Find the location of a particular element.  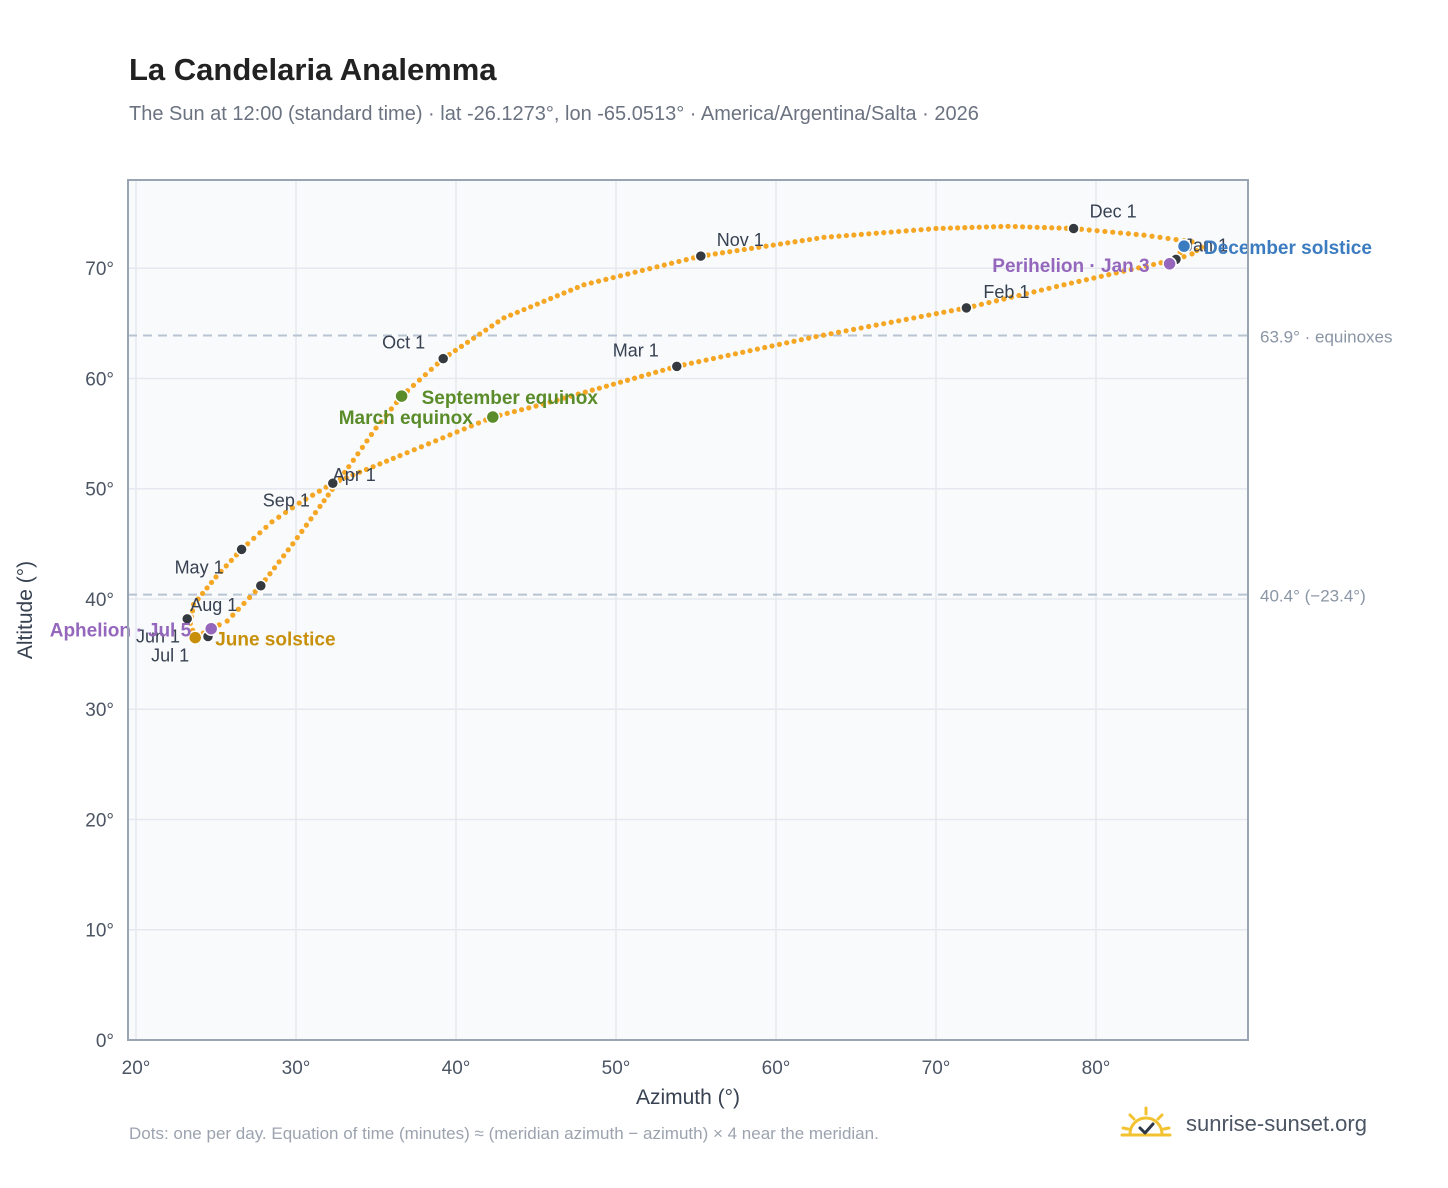

special-point-label: Perihelion · Jan 3 is located at coordinates (1070, 266).